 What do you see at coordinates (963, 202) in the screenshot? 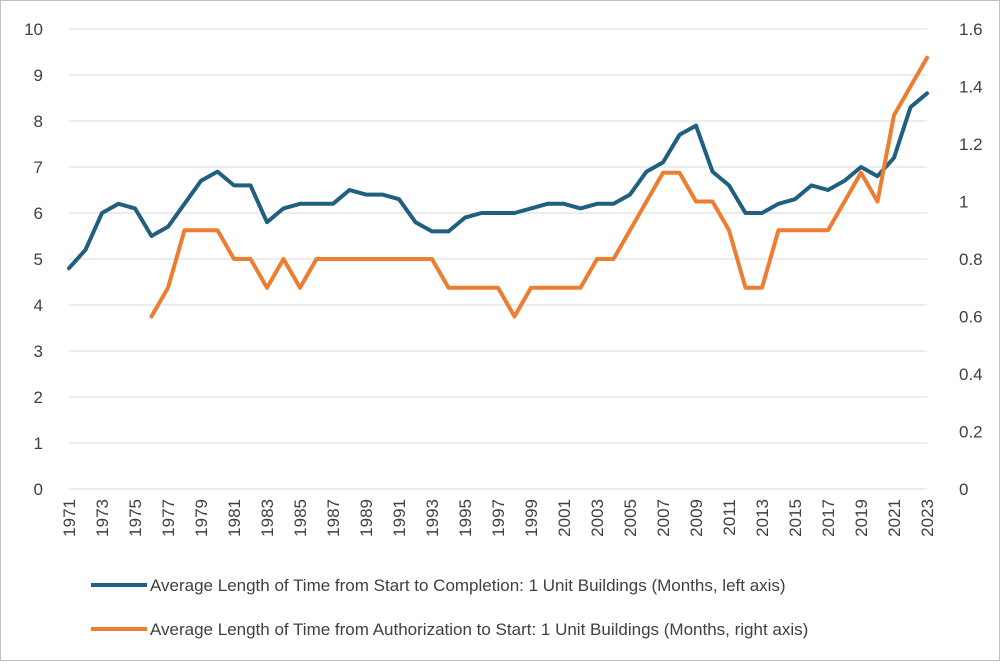
I see `right-axis-tick-label: 1` at bounding box center [963, 202].